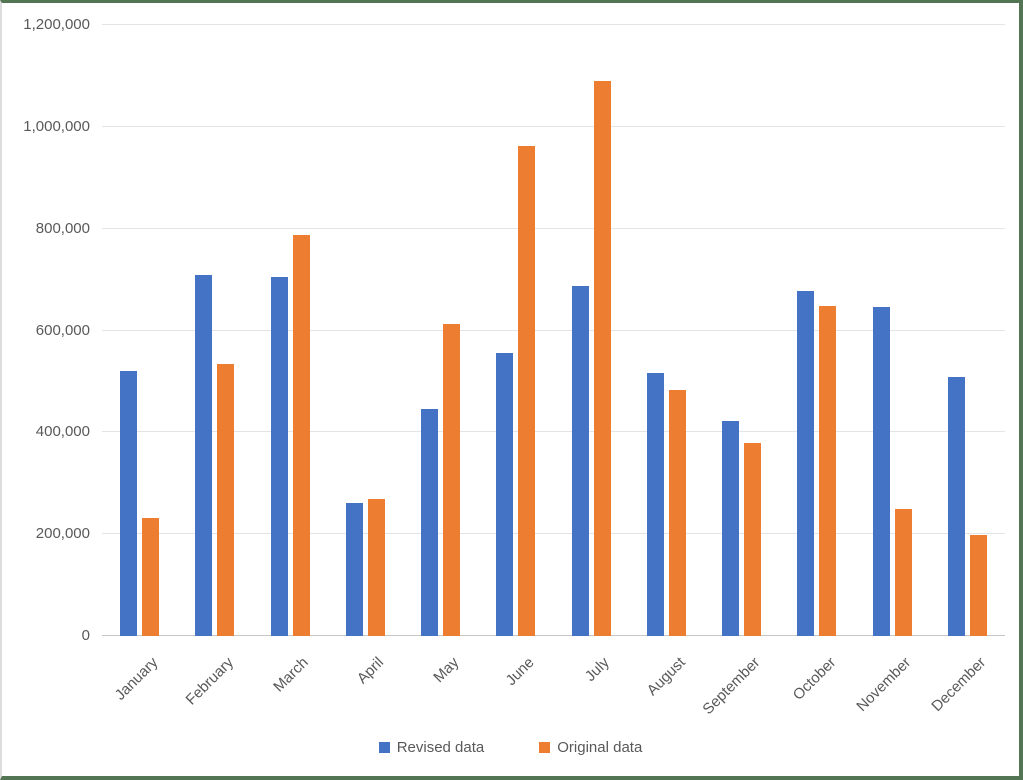  Describe the element at coordinates (384, 747) in the screenshot. I see `legend-swatch-revised-data` at that location.